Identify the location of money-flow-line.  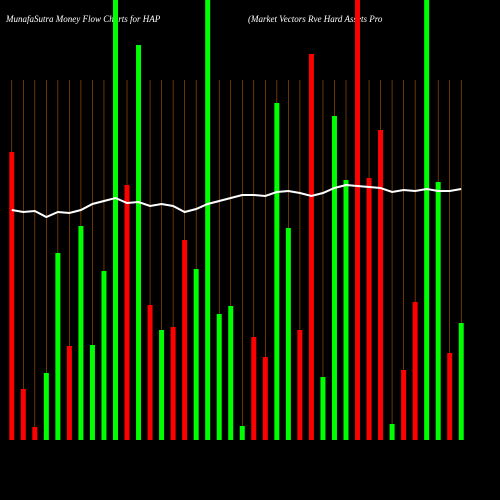
(236, 201).